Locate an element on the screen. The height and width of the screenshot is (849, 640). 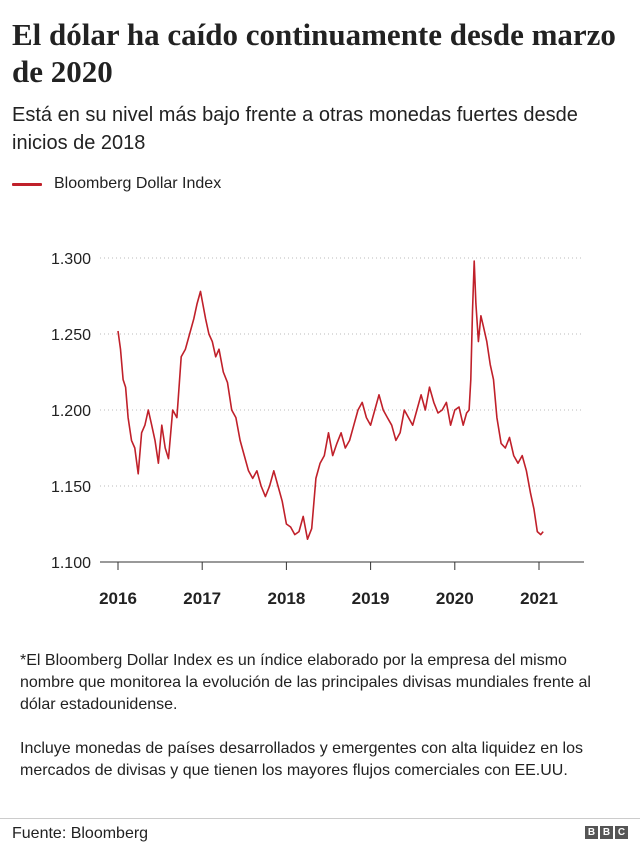
footer-divider is located at coordinates (320, 818).